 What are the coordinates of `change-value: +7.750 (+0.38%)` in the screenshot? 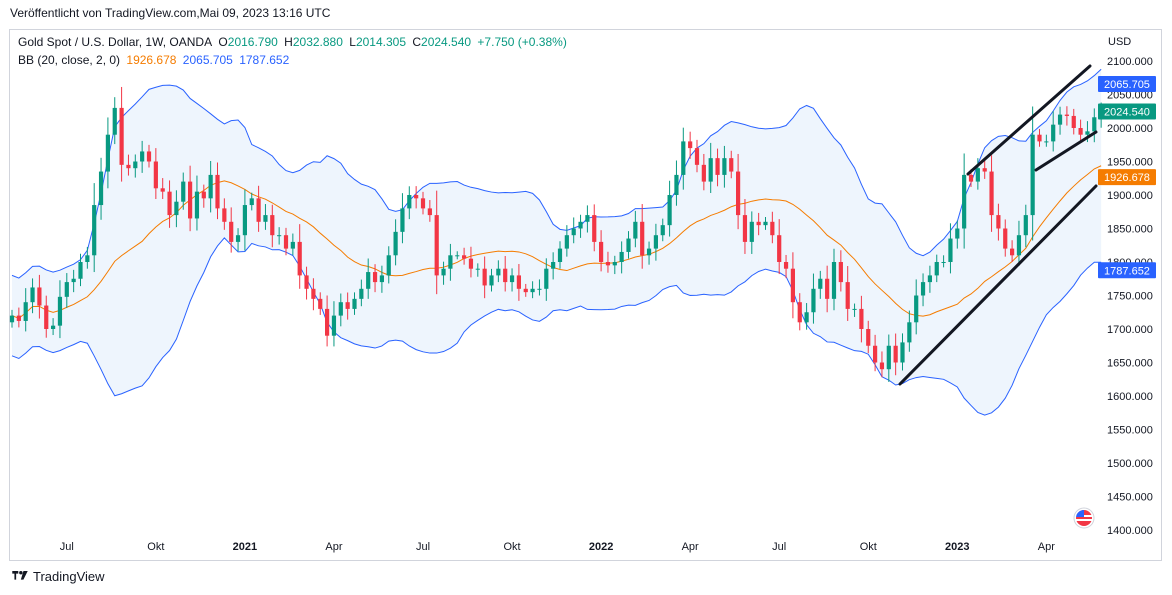 It's located at (522, 42).